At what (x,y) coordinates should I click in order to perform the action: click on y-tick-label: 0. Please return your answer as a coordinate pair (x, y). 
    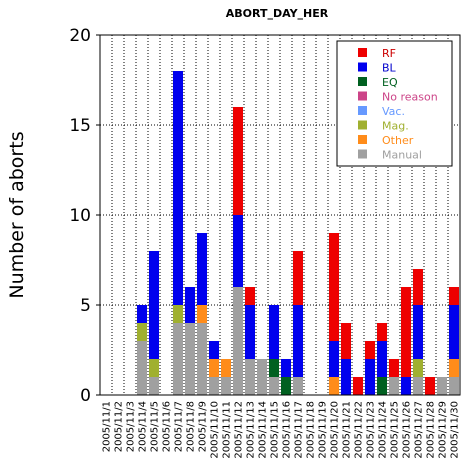
    Looking at the image, I should click on (85, 396).